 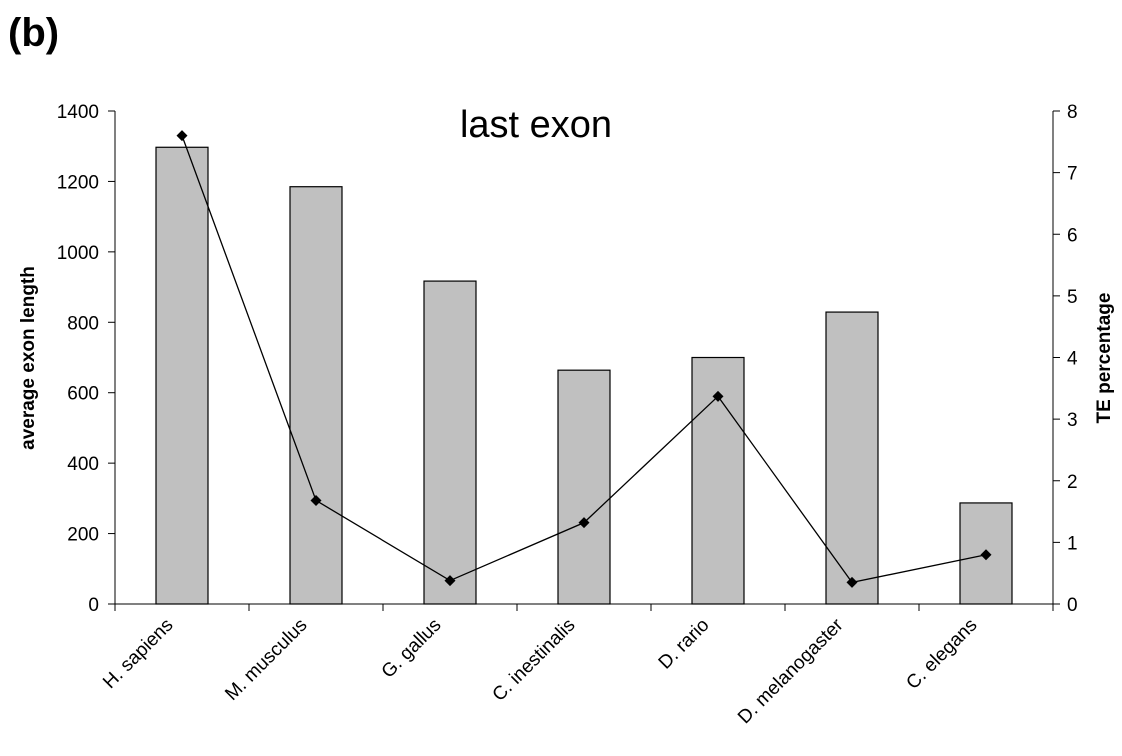 What do you see at coordinates (1072, 297) in the screenshot?
I see `right-tick-label-5: 5` at bounding box center [1072, 297].